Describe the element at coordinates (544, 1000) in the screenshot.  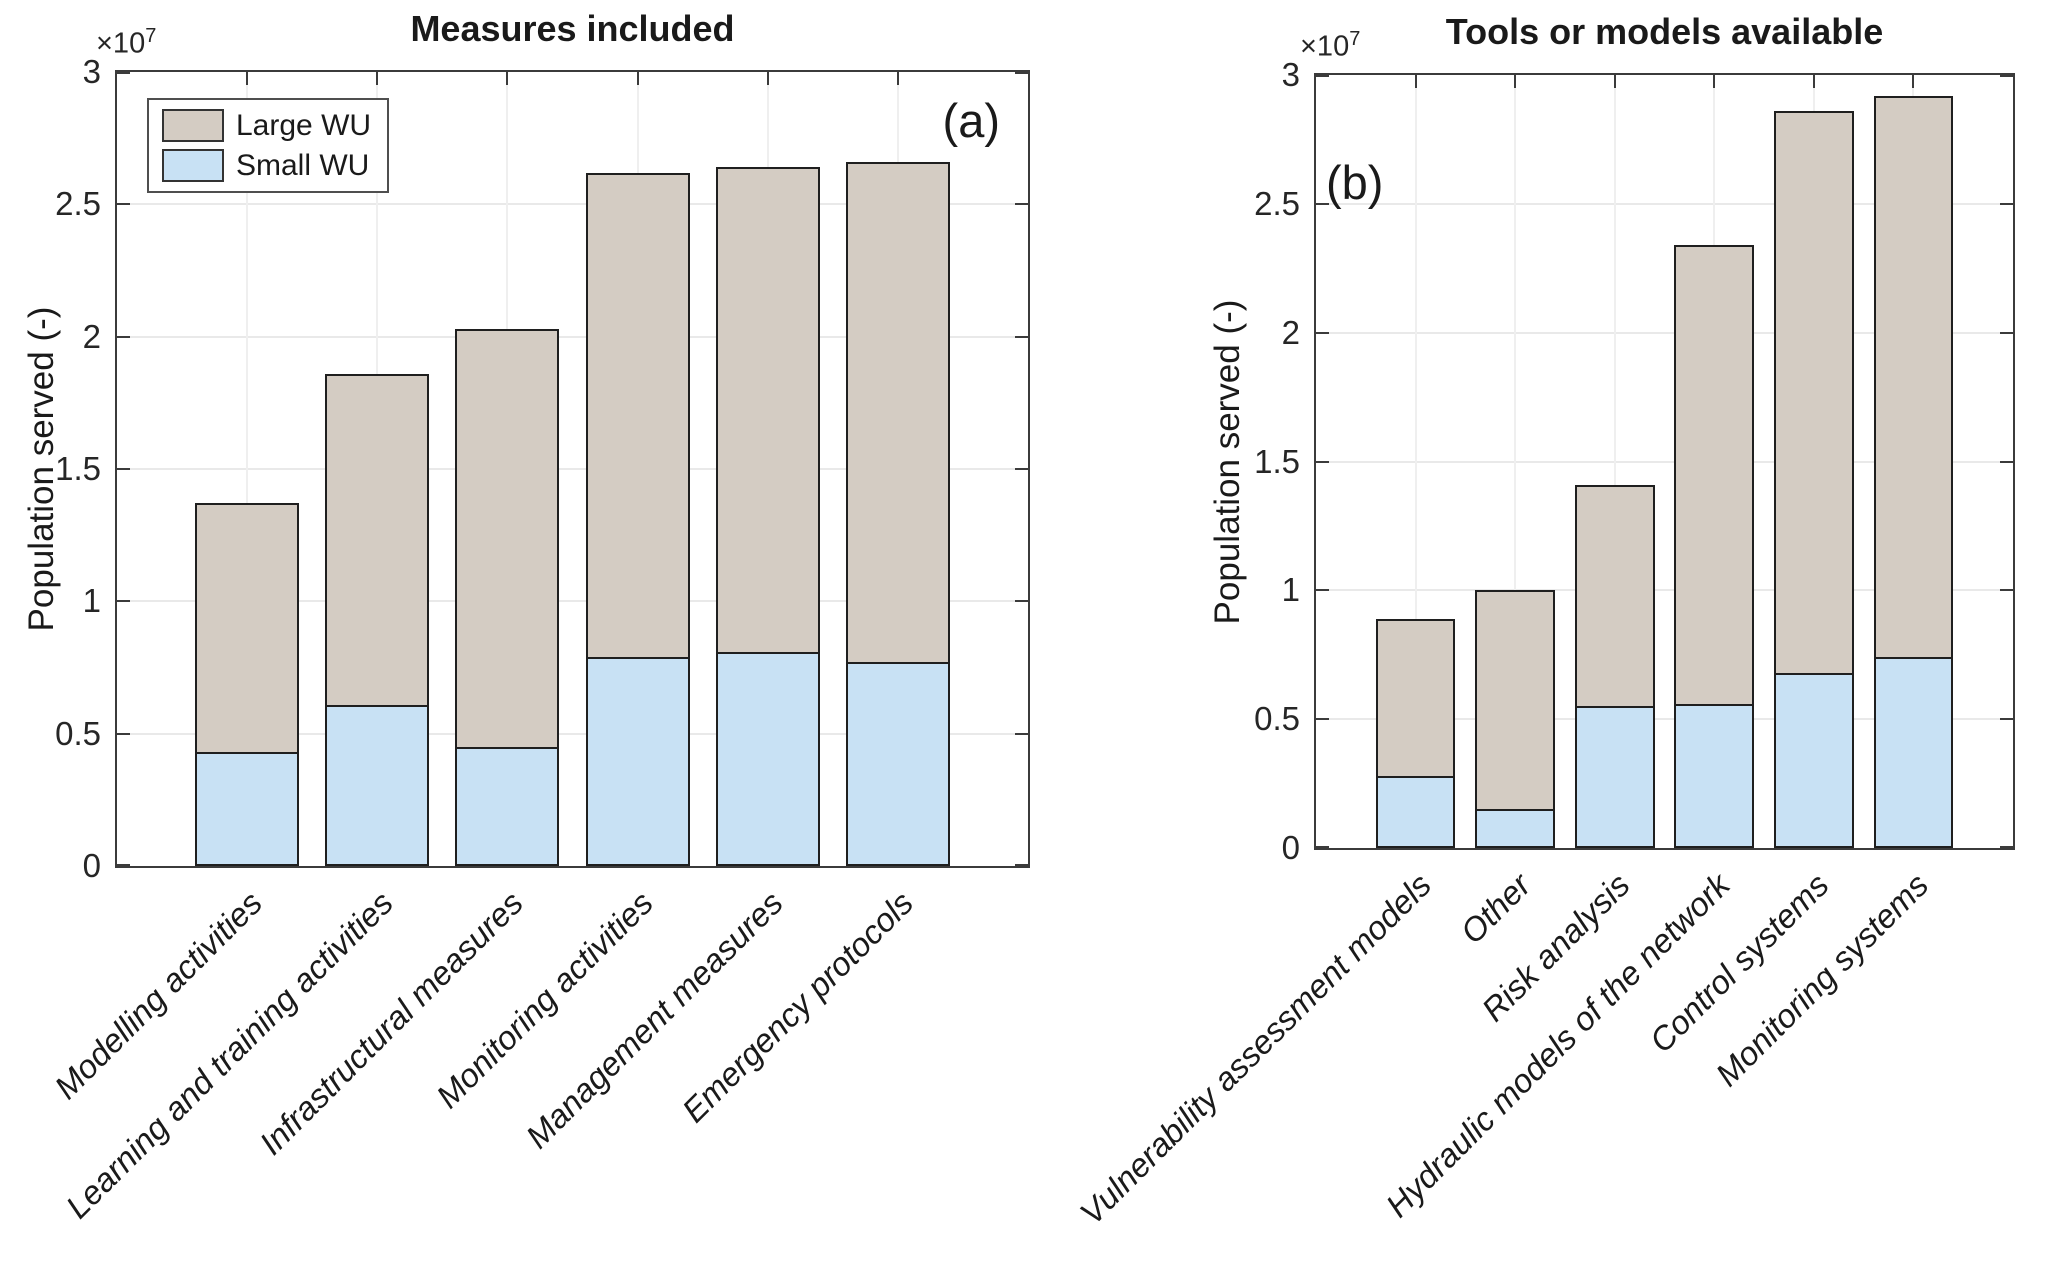
I see `x-tick-label: Monitoring activities` at that location.